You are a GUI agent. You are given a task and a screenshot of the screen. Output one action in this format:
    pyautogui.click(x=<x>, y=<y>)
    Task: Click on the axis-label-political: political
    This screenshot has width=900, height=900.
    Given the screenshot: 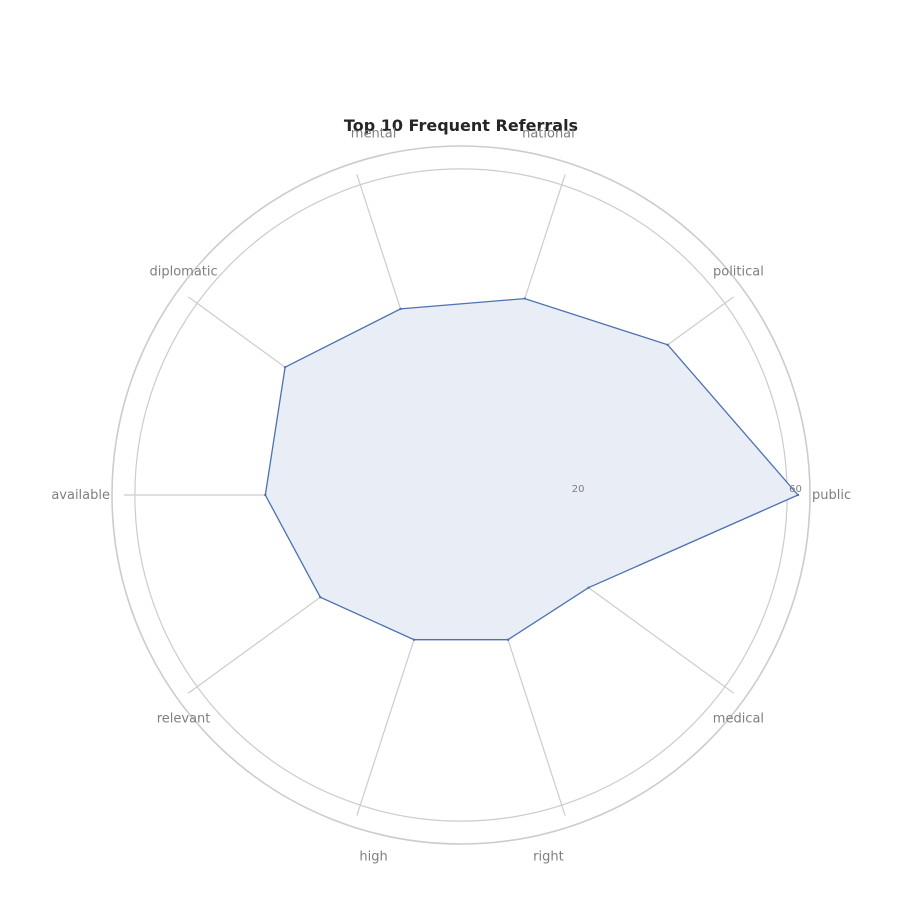 What is the action you would take?
    pyautogui.click(x=738, y=272)
    